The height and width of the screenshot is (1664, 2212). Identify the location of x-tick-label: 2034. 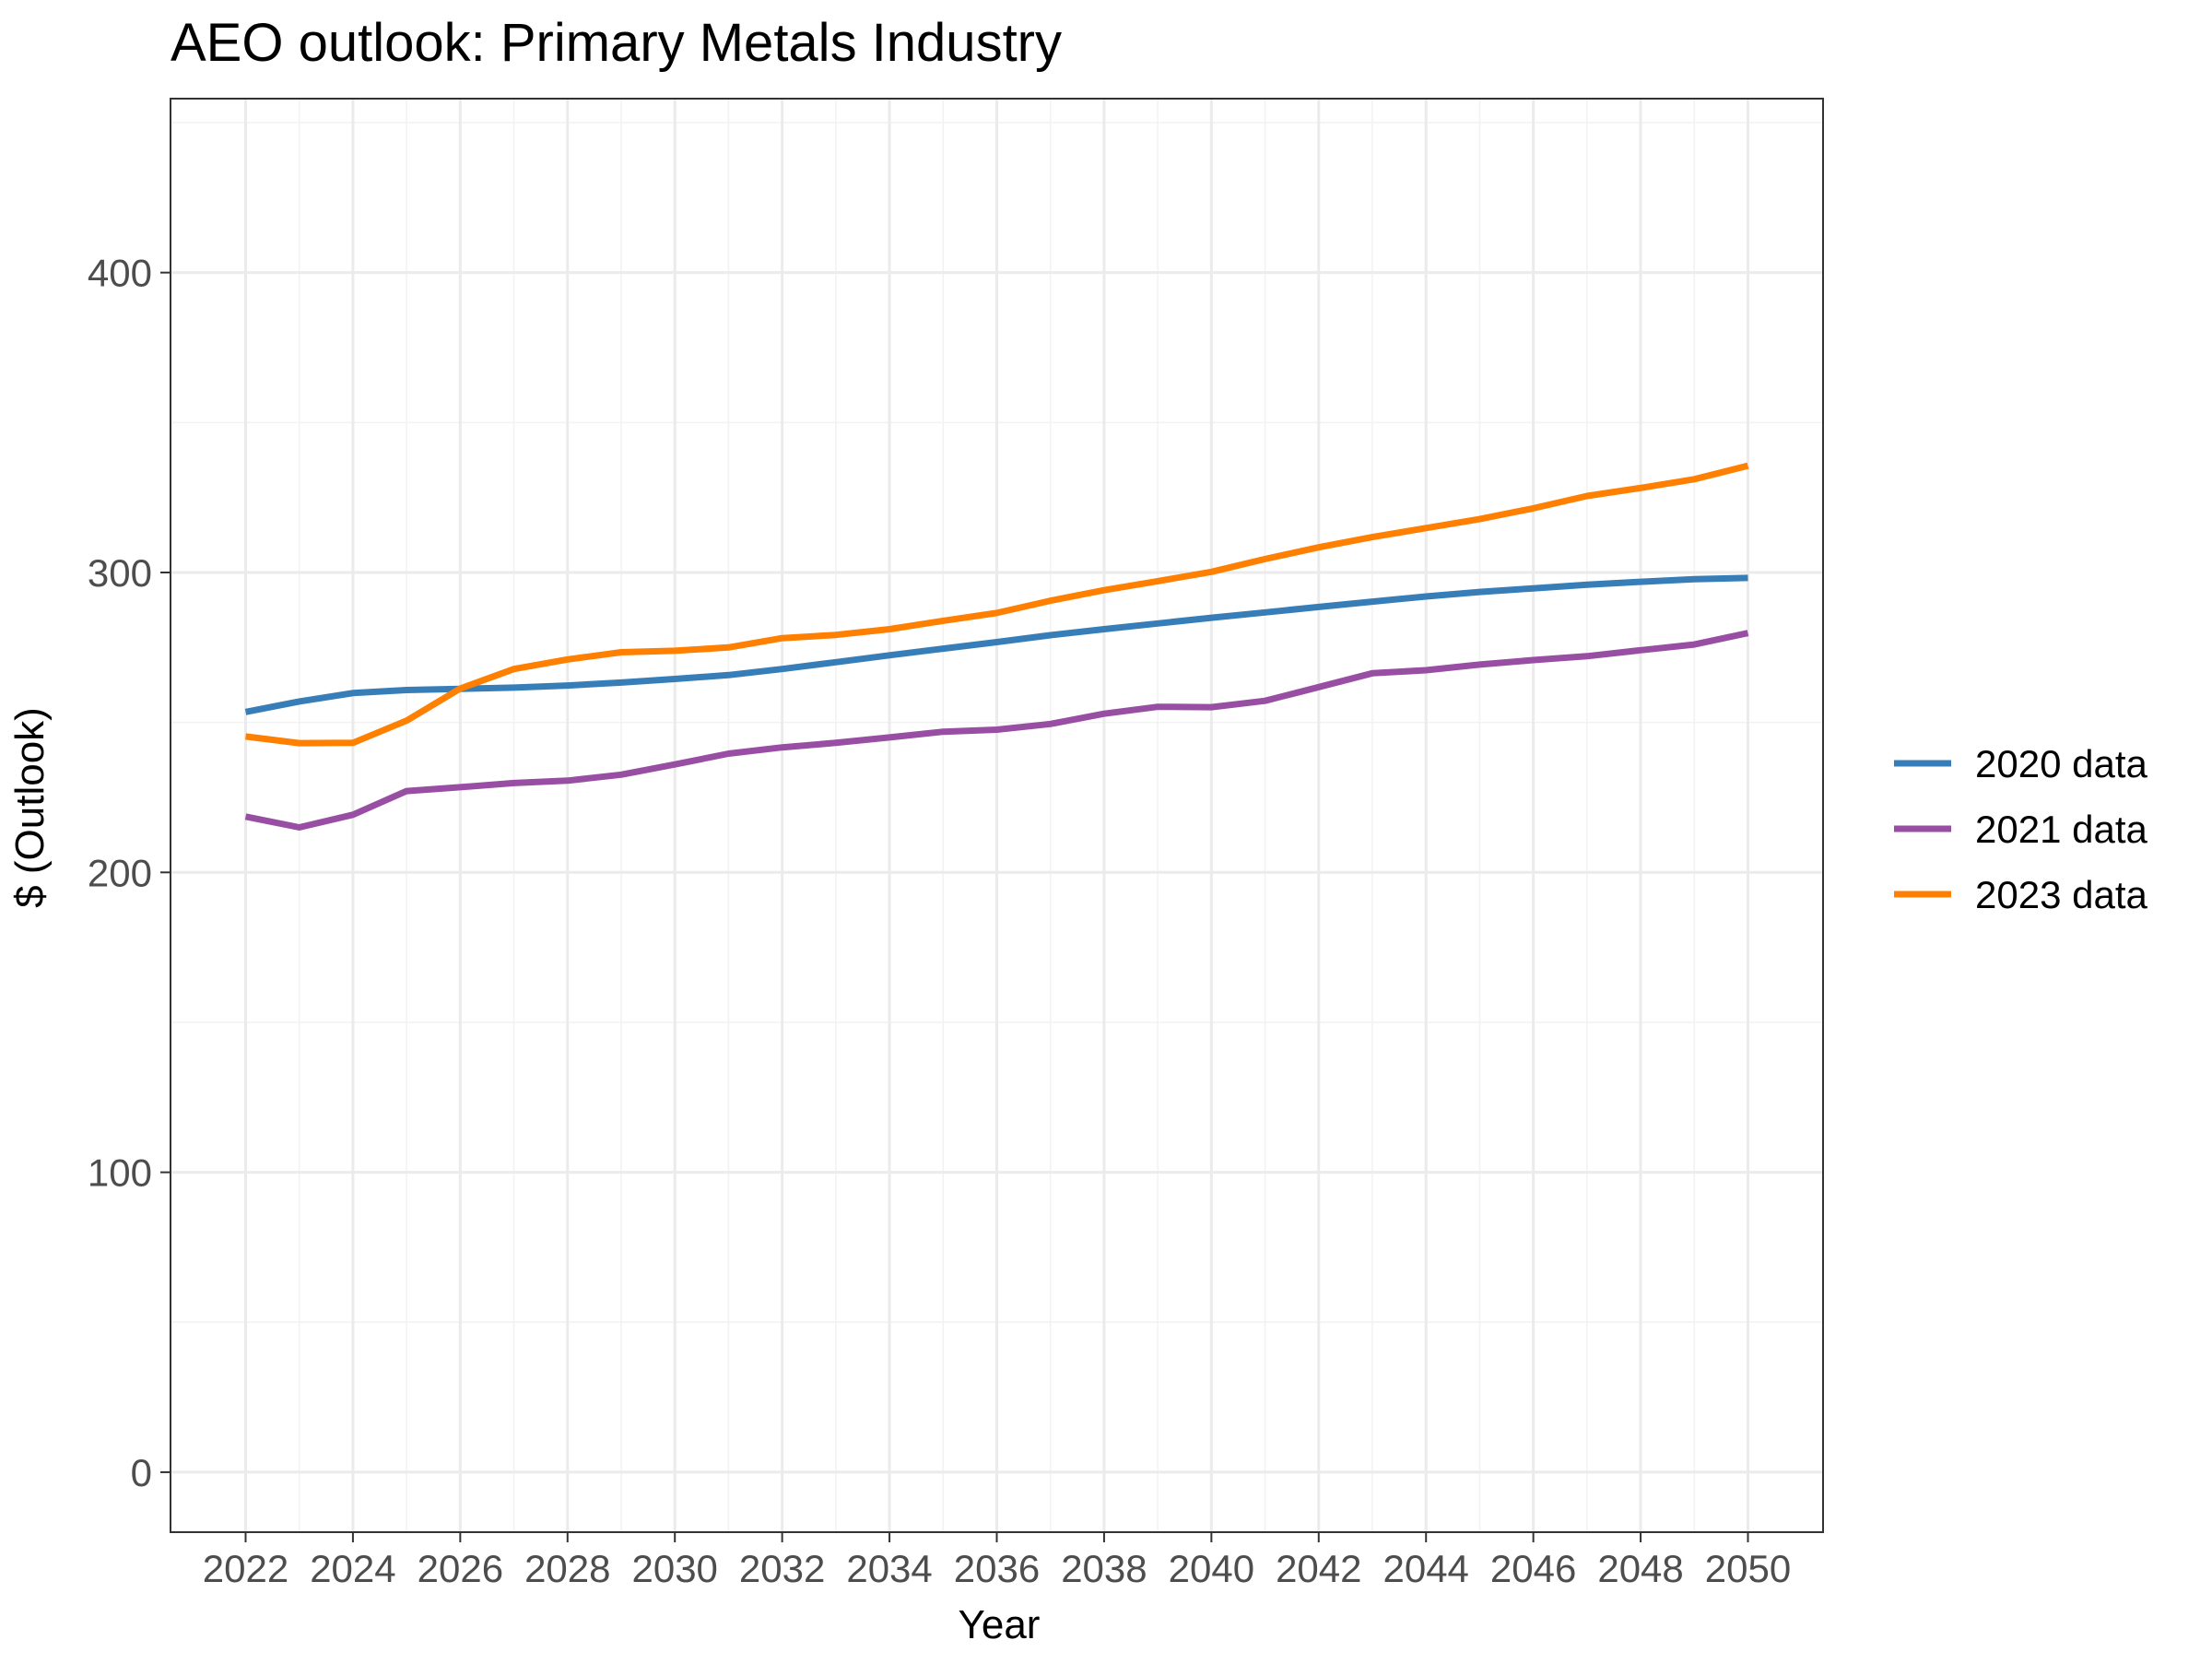
(889, 1568).